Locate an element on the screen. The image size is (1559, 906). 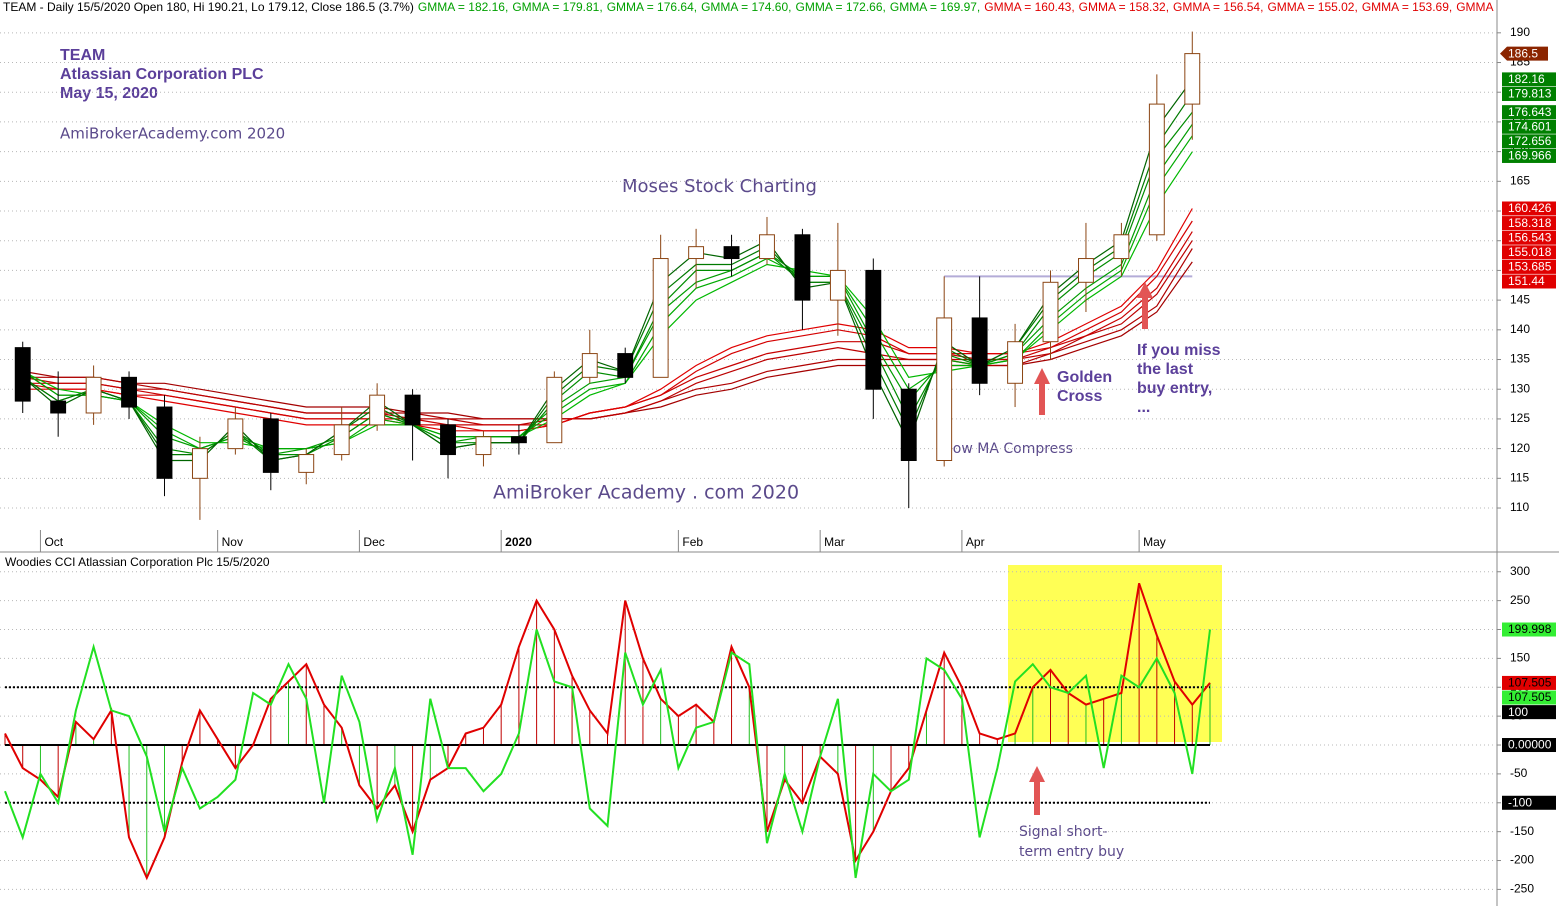
value-box-label: 107.505 is located at coordinates (1530, 683).